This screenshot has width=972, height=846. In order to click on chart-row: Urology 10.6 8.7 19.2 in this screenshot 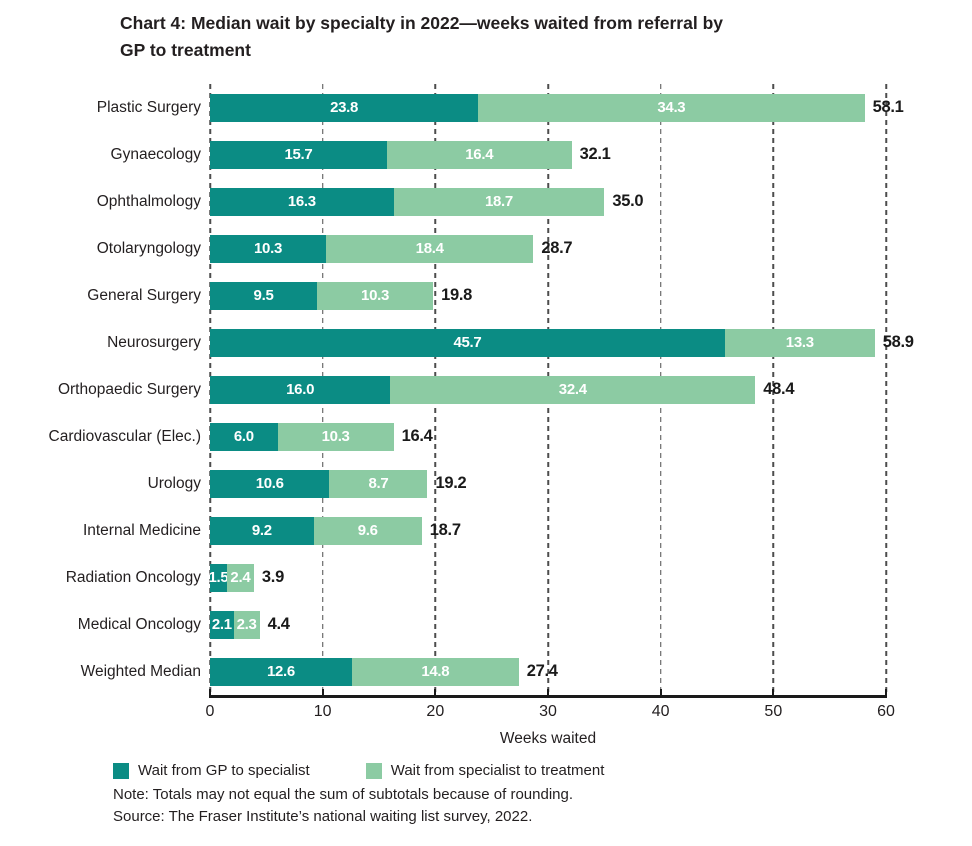, I will do `click(443, 483)`.